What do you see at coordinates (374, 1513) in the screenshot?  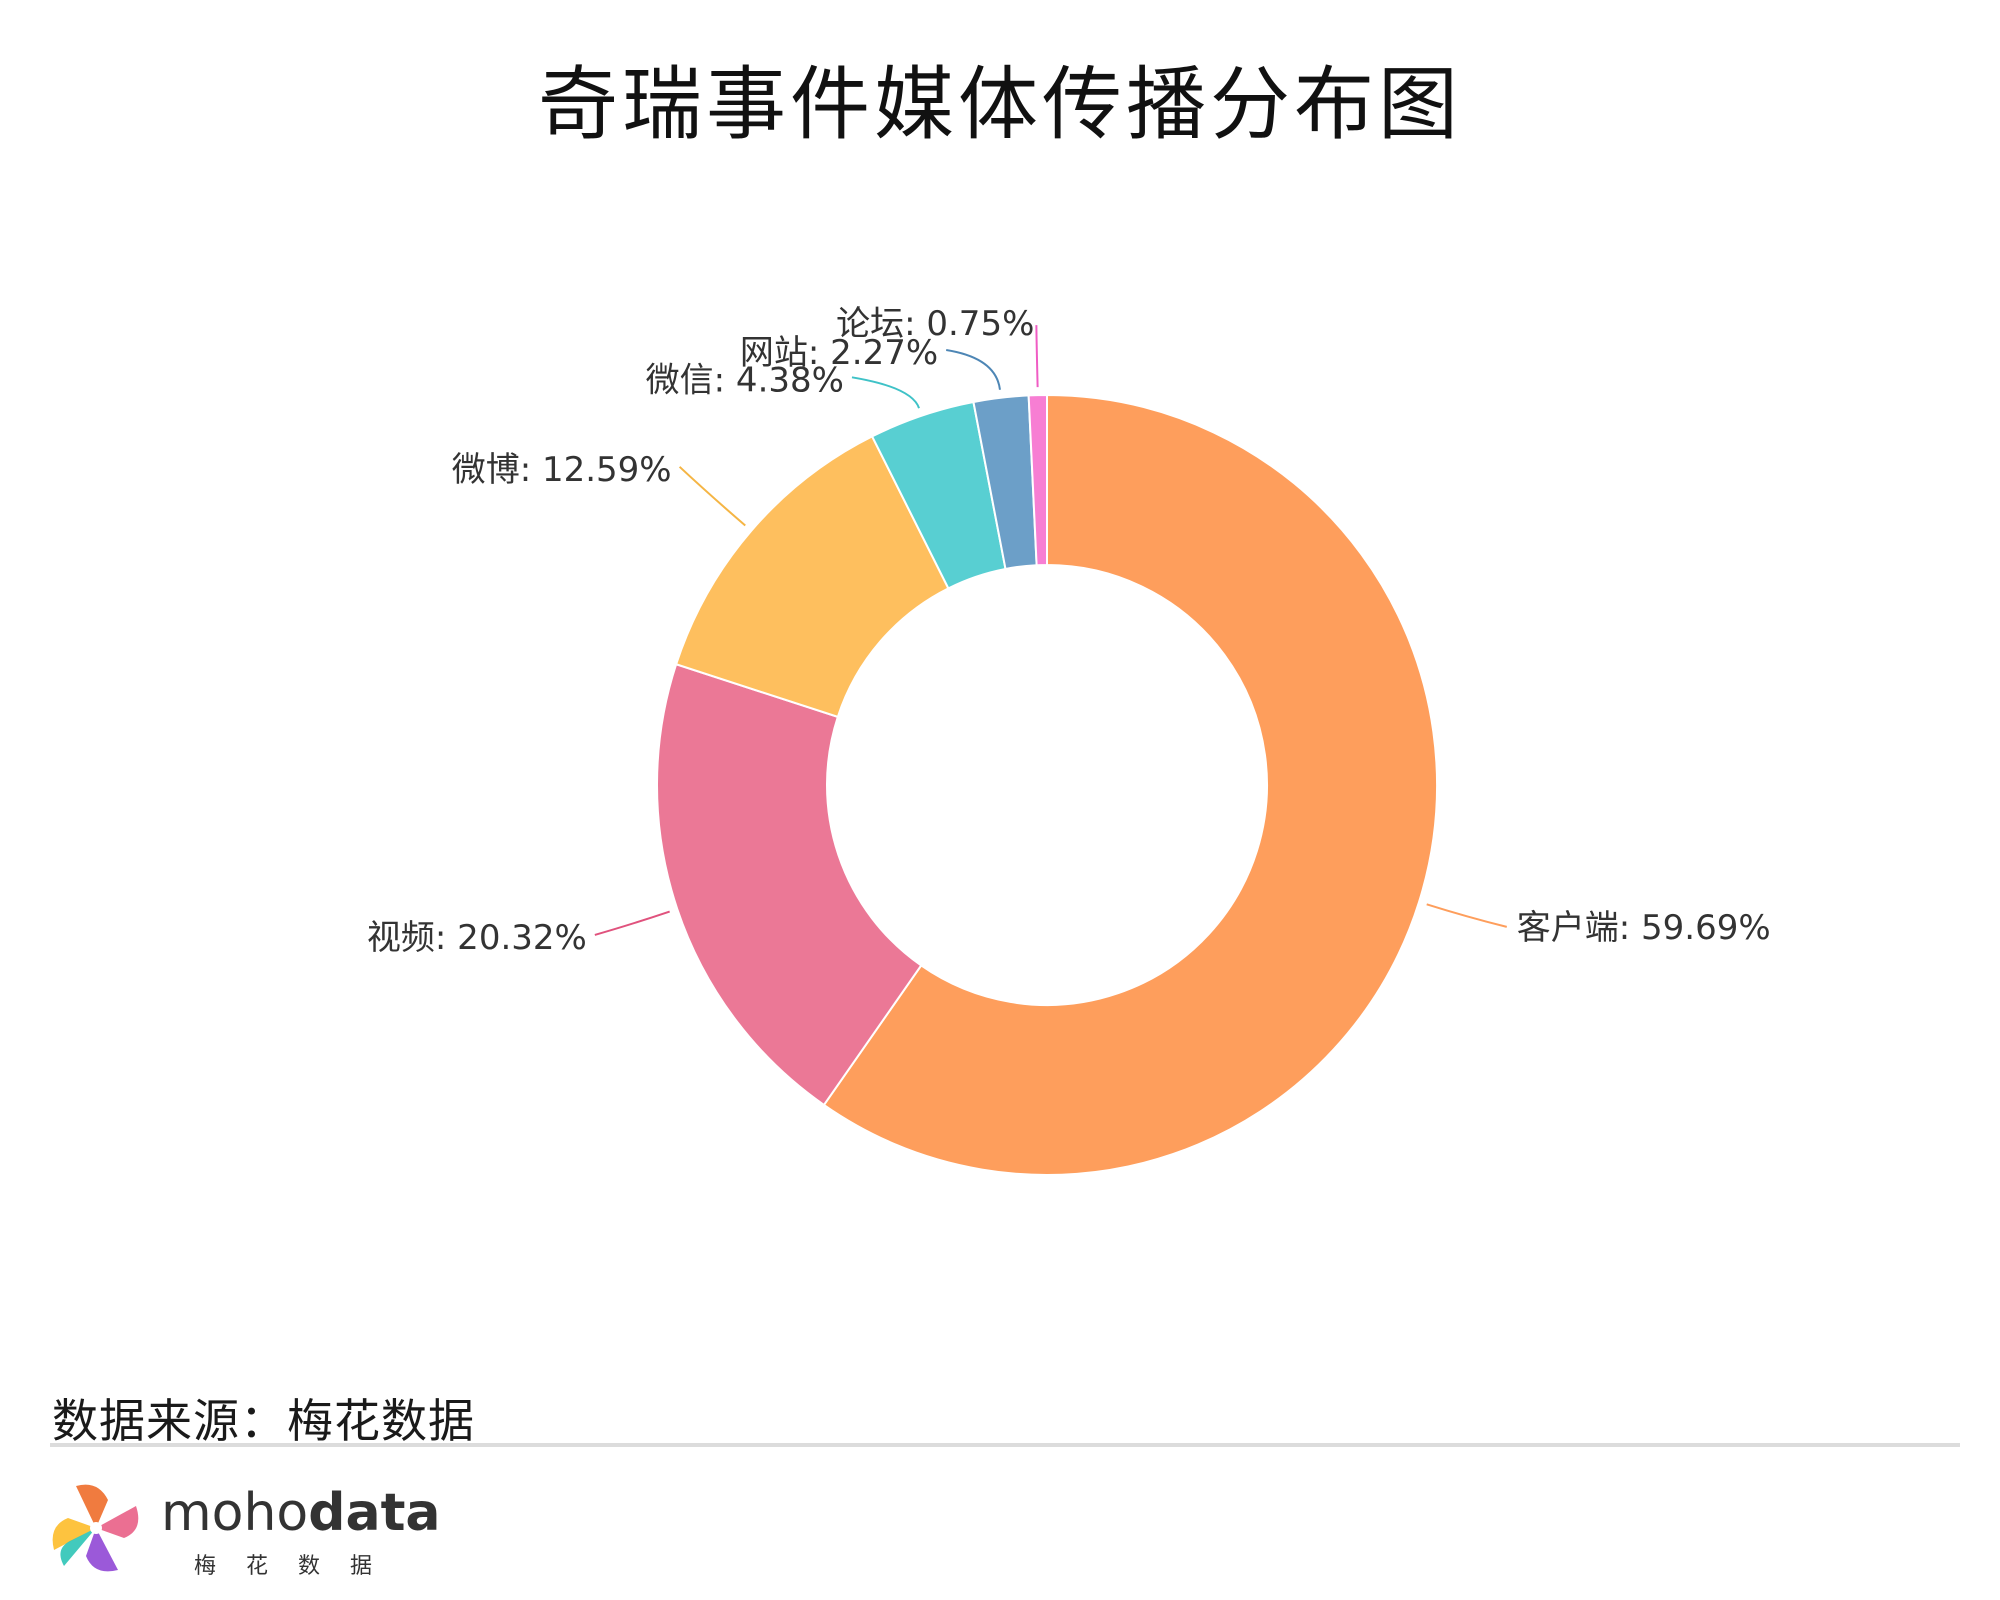 I see `logo-word-bold: data` at bounding box center [374, 1513].